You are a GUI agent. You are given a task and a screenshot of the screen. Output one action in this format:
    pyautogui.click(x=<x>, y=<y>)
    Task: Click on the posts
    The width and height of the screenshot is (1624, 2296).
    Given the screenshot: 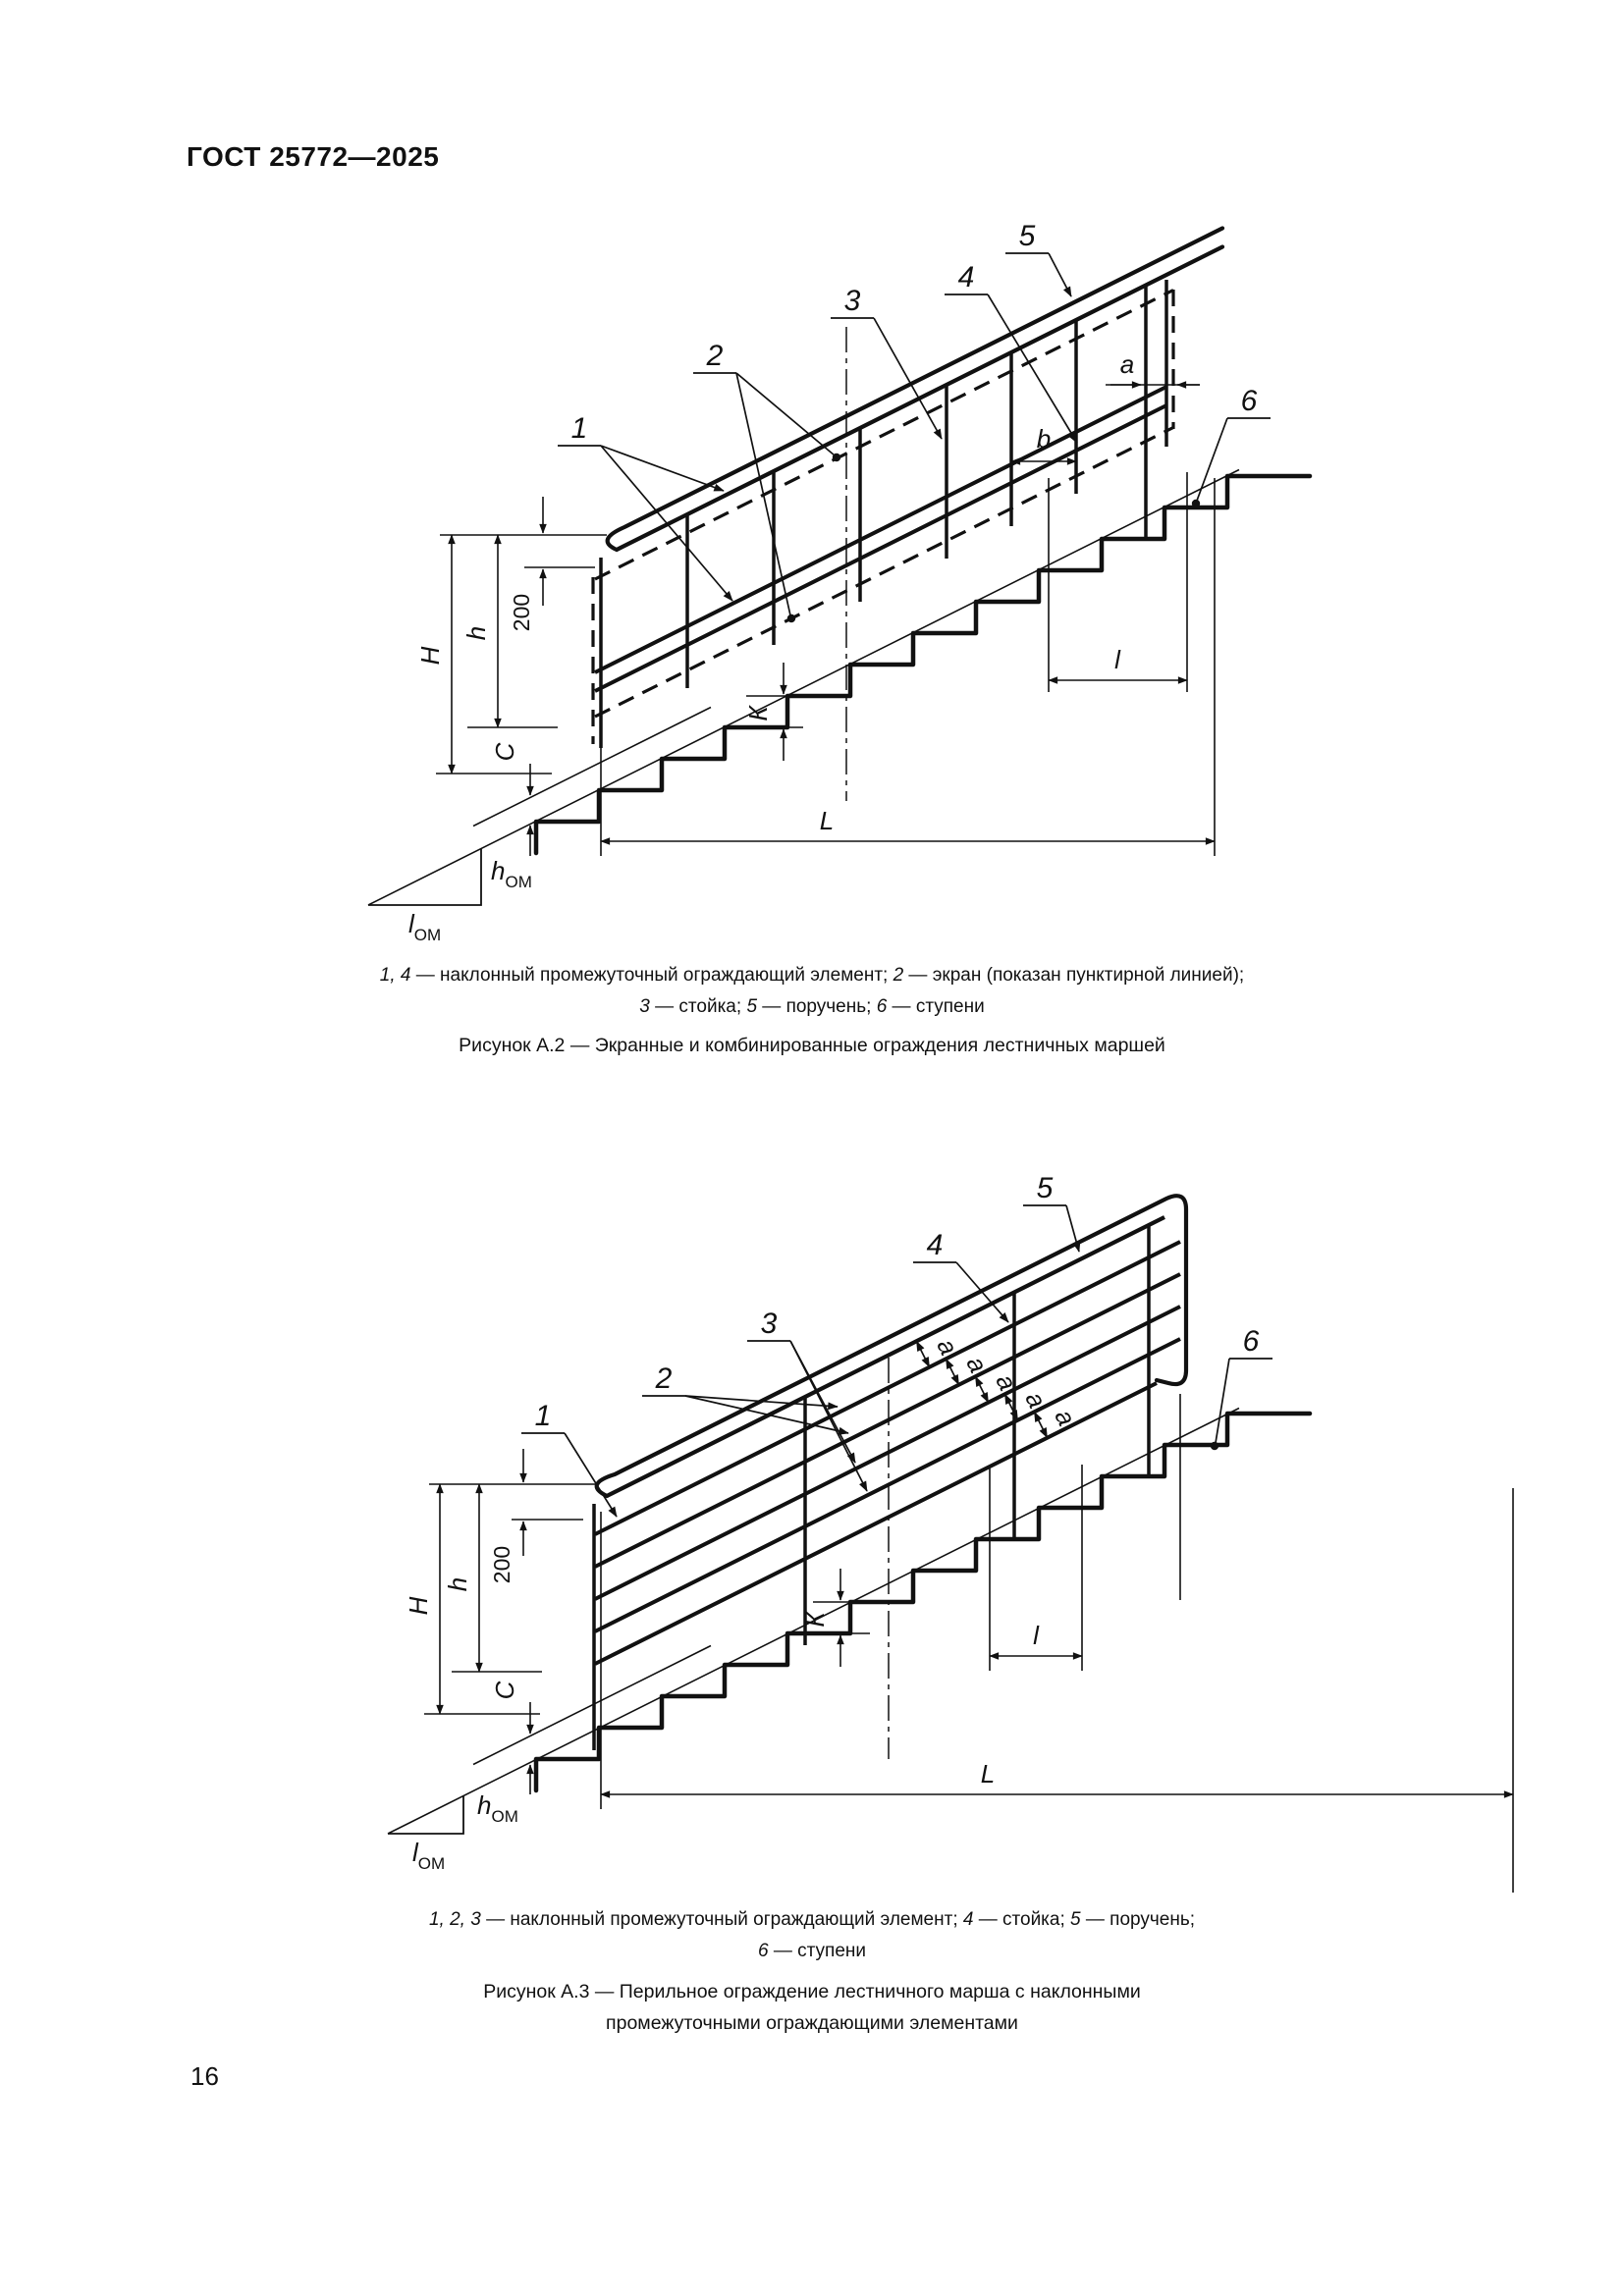 What is the action you would take?
    pyautogui.click(x=871, y=1487)
    